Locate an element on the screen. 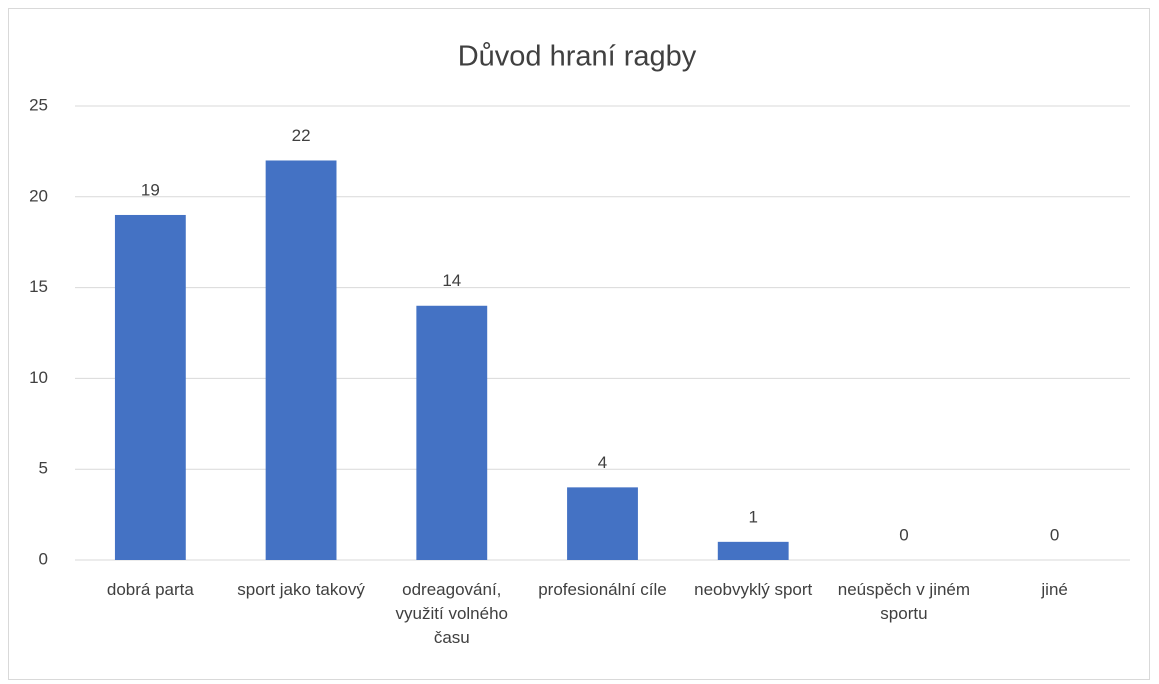  data-label: 14 is located at coordinates (451, 280).